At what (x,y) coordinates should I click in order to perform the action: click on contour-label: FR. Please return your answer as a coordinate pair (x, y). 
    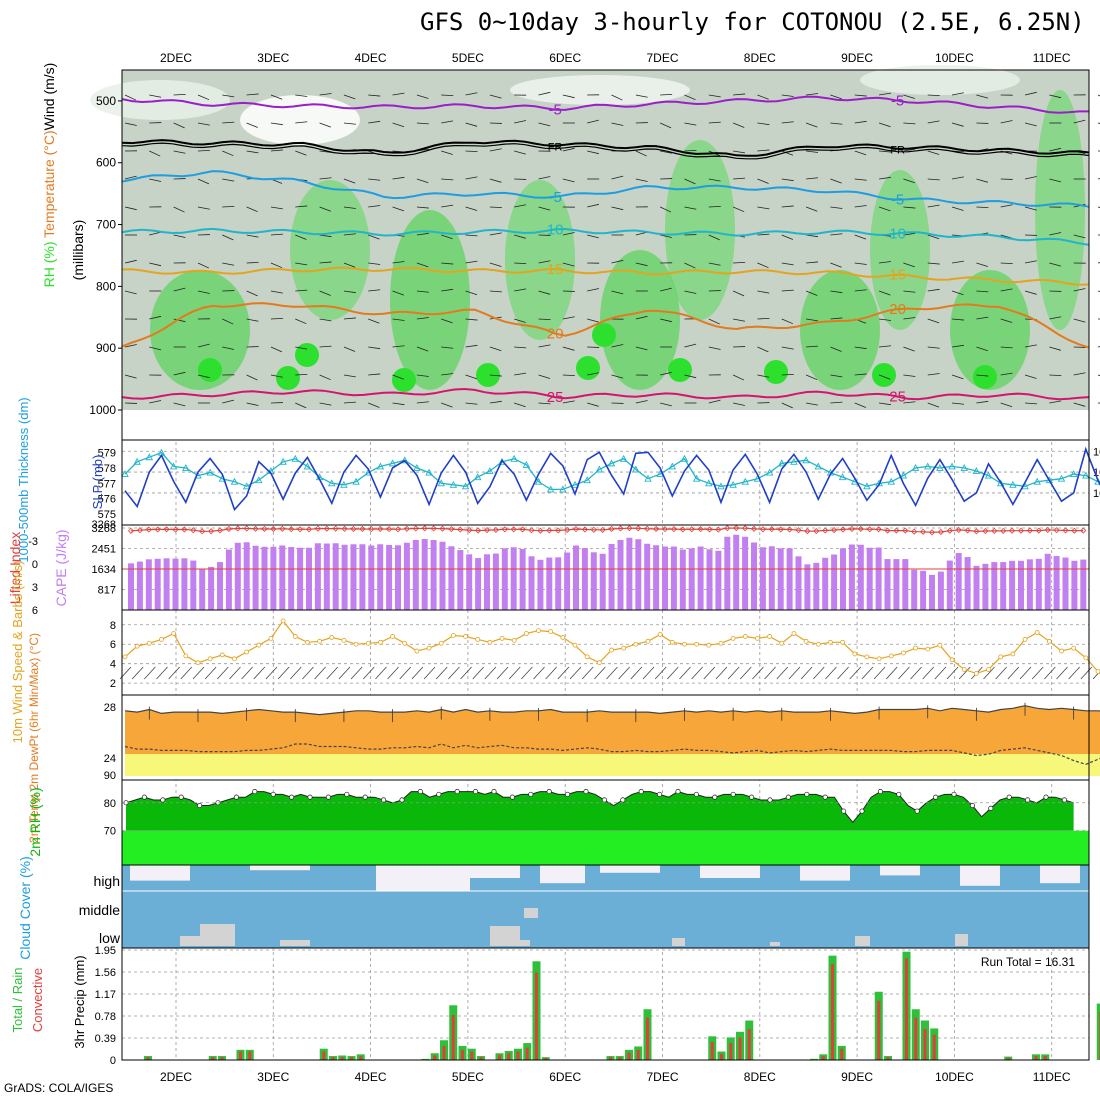
    Looking at the image, I should click on (555, 148).